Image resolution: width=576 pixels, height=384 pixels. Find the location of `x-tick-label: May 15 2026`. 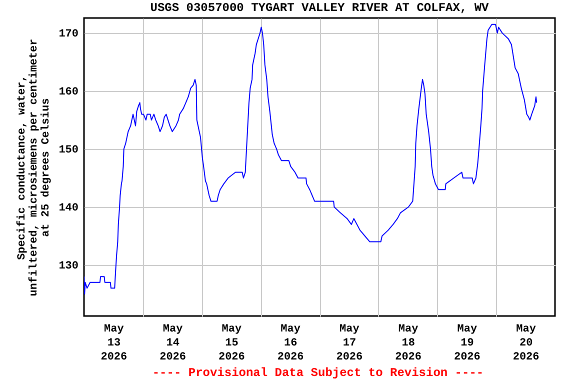

x-tick-label: May 15 2026 is located at coordinates (231, 344).